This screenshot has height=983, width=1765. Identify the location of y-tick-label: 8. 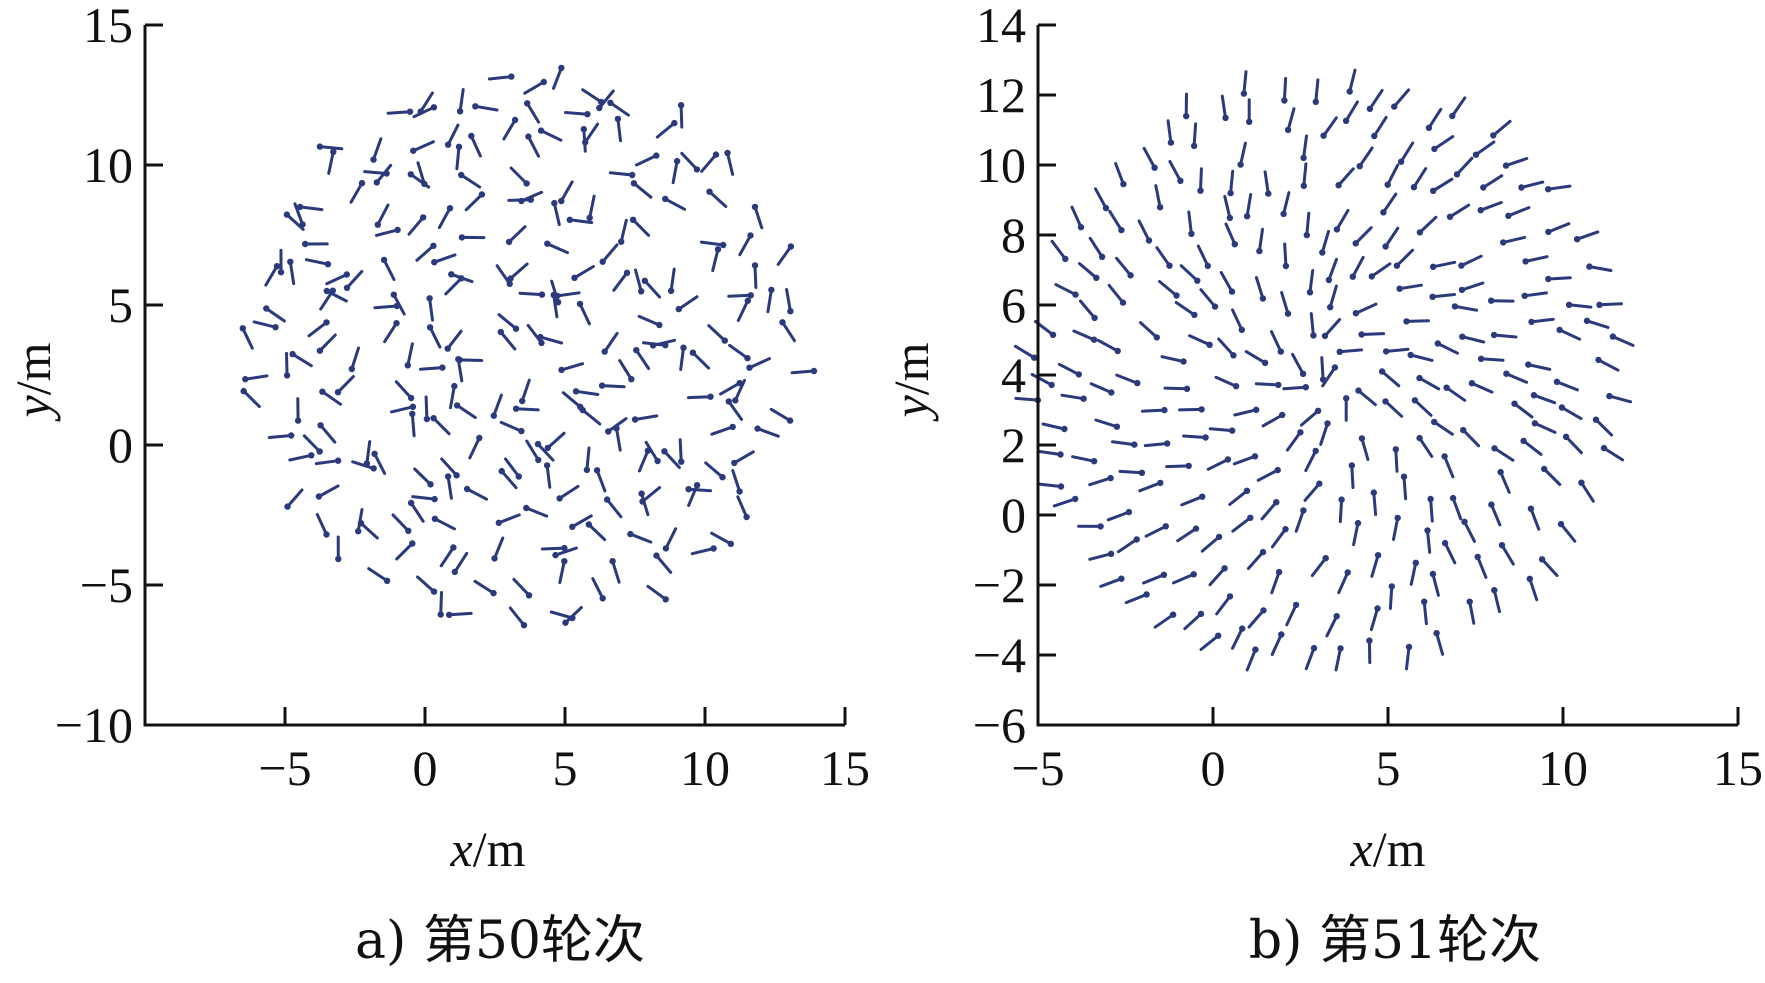
(1013, 235).